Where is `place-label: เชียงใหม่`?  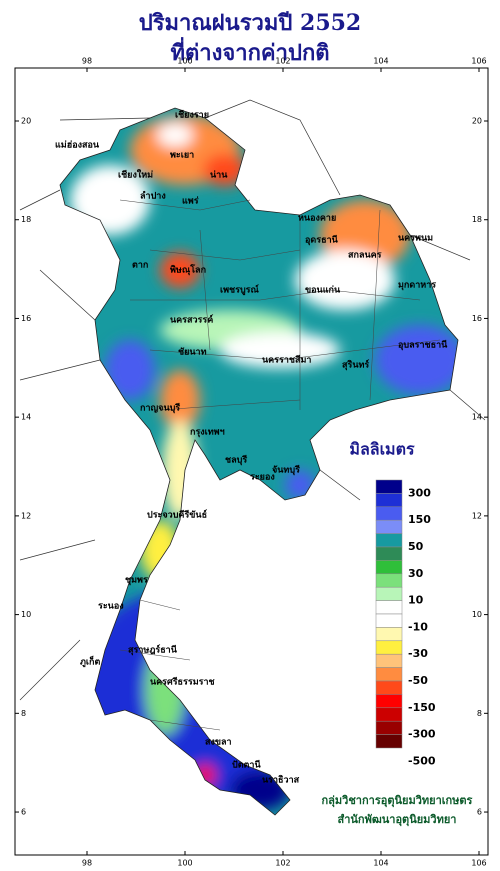
place-label: เชียงใหม่ is located at coordinates (135, 175).